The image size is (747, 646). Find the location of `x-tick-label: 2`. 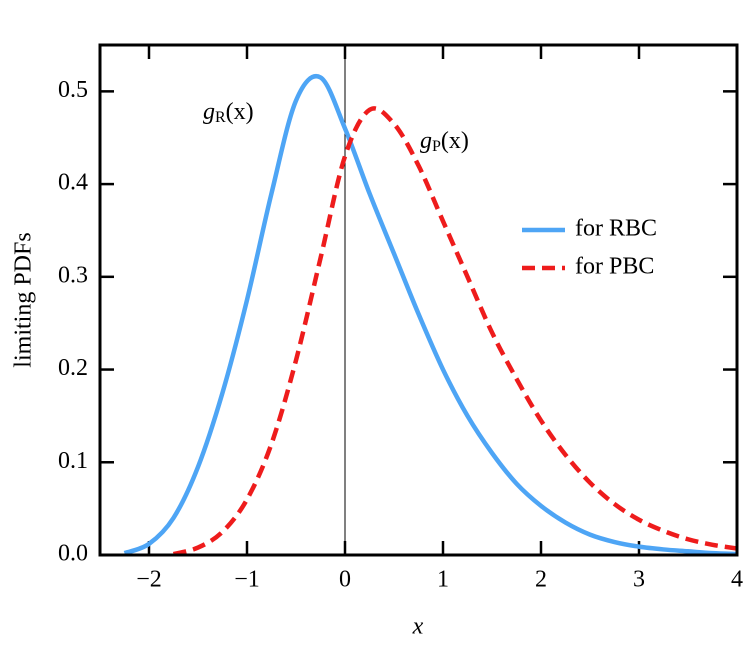

x-tick-label: 2 is located at coordinates (541, 580).